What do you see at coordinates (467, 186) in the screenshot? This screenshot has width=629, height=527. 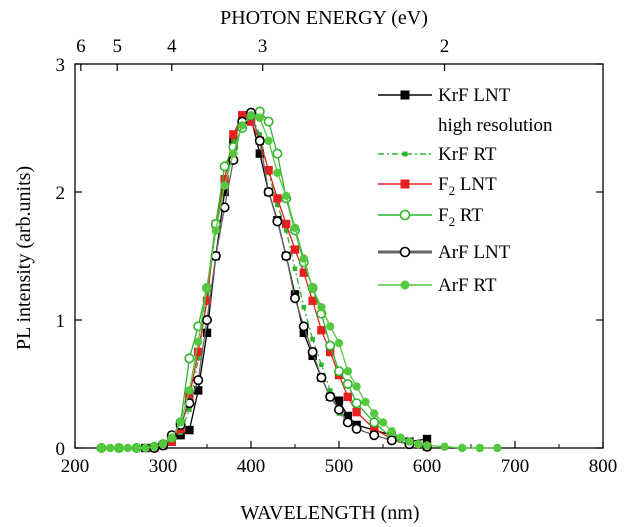 I see `legend-label: F2 LNT` at bounding box center [467, 186].